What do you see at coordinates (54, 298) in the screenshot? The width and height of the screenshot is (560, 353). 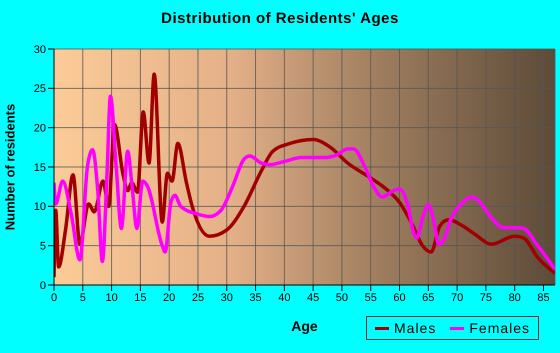 I see `x-tick-label: 0` at bounding box center [54, 298].